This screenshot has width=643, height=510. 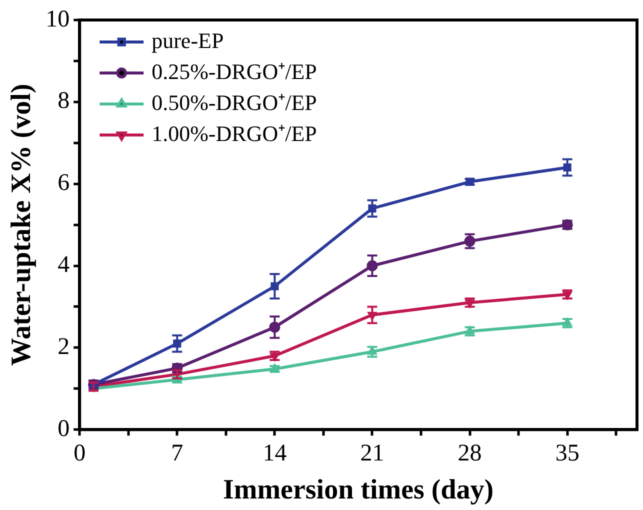 What do you see at coordinates (177, 453) in the screenshot?
I see `x-tick-label: 7` at bounding box center [177, 453].